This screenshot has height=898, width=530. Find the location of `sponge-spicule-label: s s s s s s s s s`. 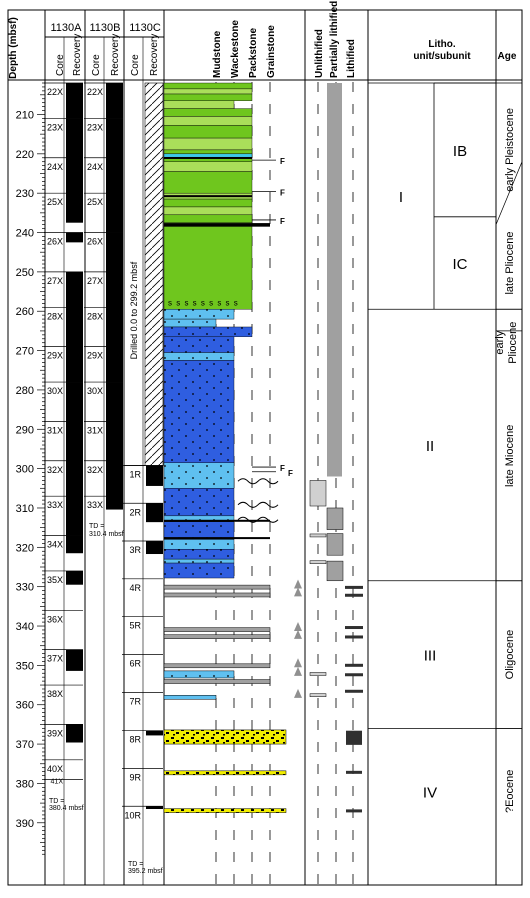

sponge-spicule-label: s s s s s s s s s is located at coordinates (203, 302).